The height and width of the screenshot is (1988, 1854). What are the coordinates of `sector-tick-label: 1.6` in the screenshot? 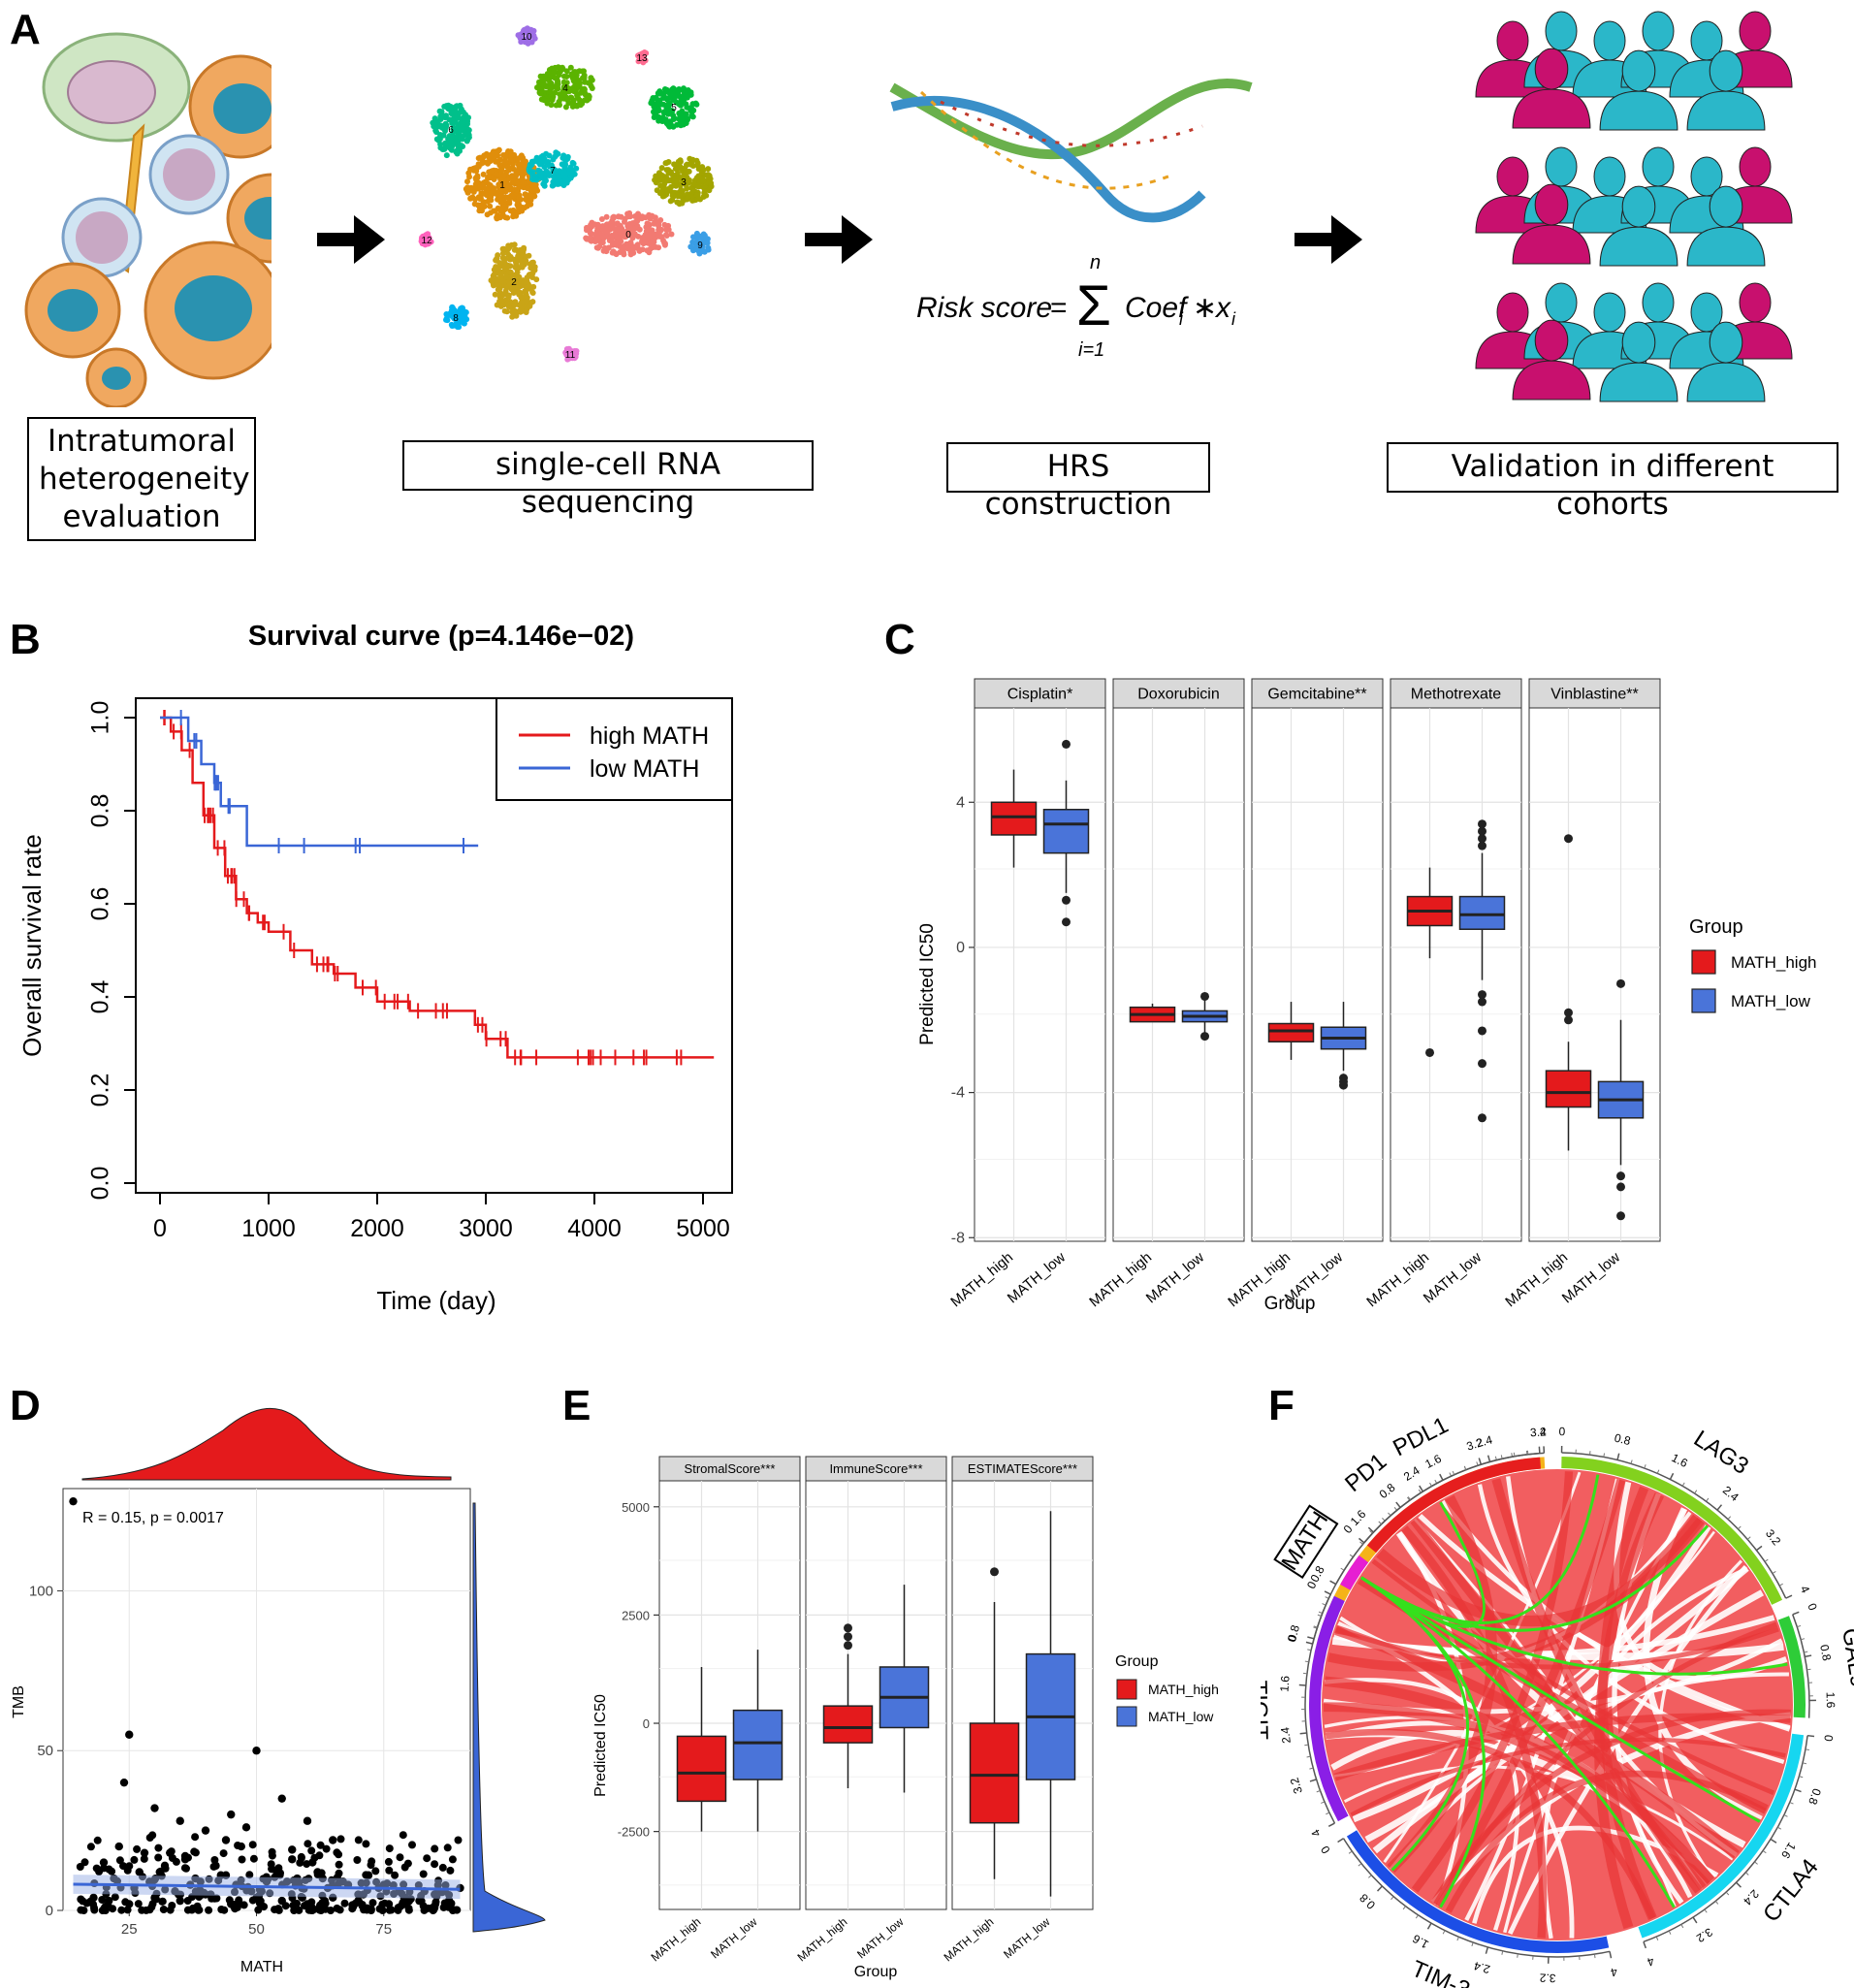 It's located at (1680, 1460).